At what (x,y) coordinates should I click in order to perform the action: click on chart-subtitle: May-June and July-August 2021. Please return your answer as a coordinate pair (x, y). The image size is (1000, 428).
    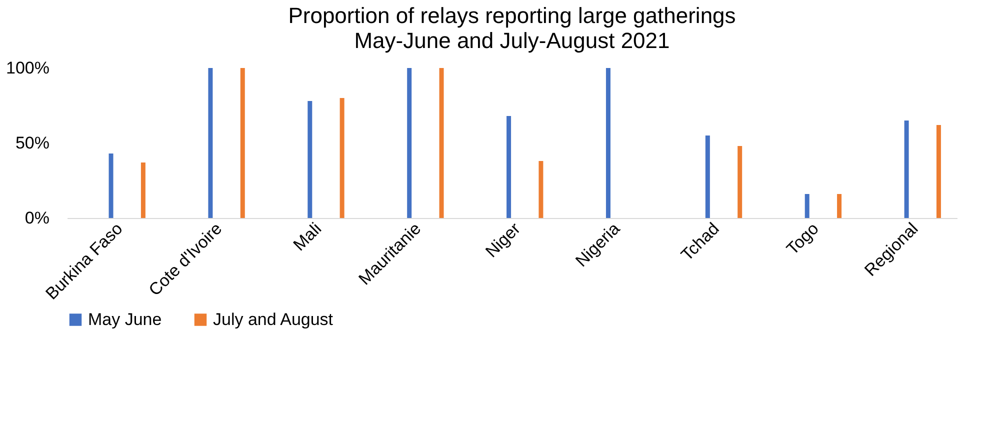
    Looking at the image, I should click on (512, 40).